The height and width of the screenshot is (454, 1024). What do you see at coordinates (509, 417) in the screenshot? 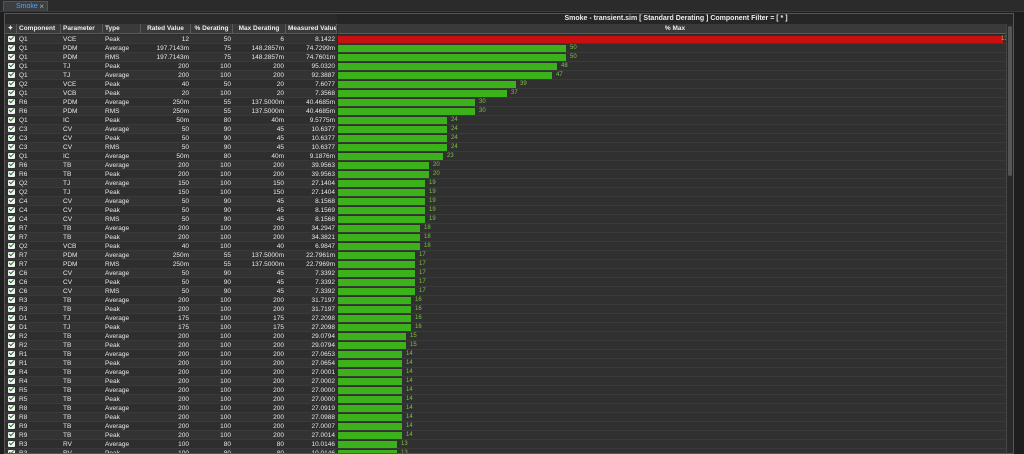
I see `table-row: R8 TB Peak 200 100 200 27.0988 14` at bounding box center [509, 417].